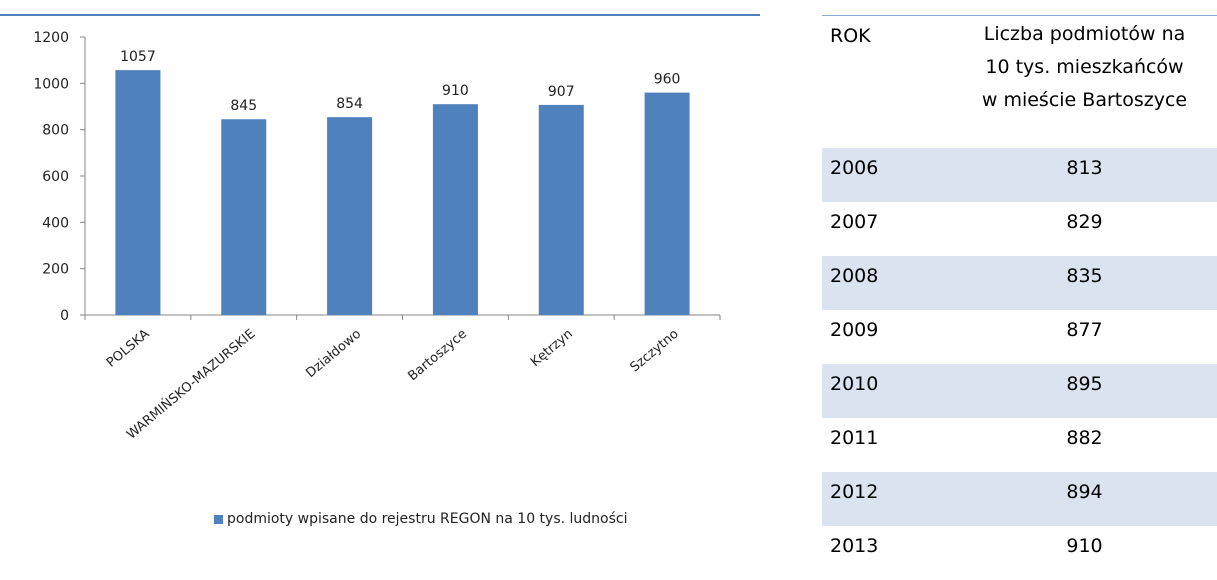 This screenshot has width=1217, height=580. I want to click on table-cell-value: 829, so click(1084, 222).